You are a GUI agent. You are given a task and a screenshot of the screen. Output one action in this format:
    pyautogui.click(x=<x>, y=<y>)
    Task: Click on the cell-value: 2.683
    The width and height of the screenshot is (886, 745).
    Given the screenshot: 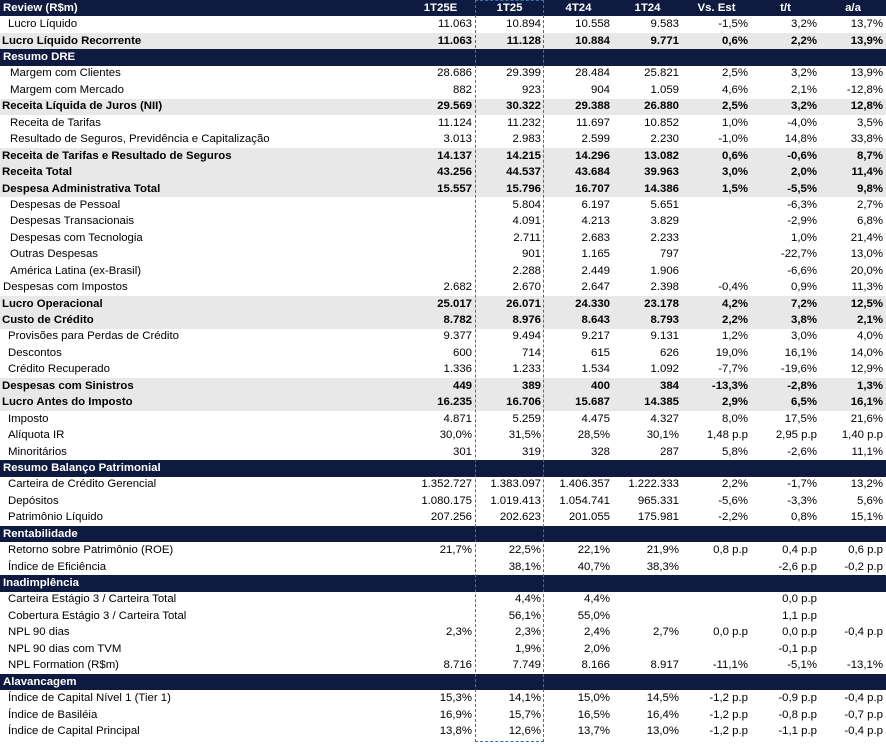 What is the action you would take?
    pyautogui.click(x=595, y=237)
    